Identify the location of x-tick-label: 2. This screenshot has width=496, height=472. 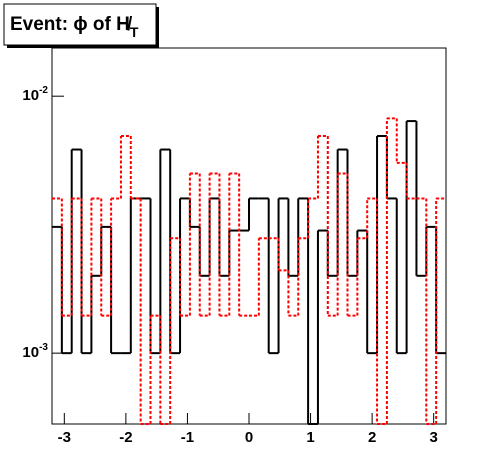
(372, 437).